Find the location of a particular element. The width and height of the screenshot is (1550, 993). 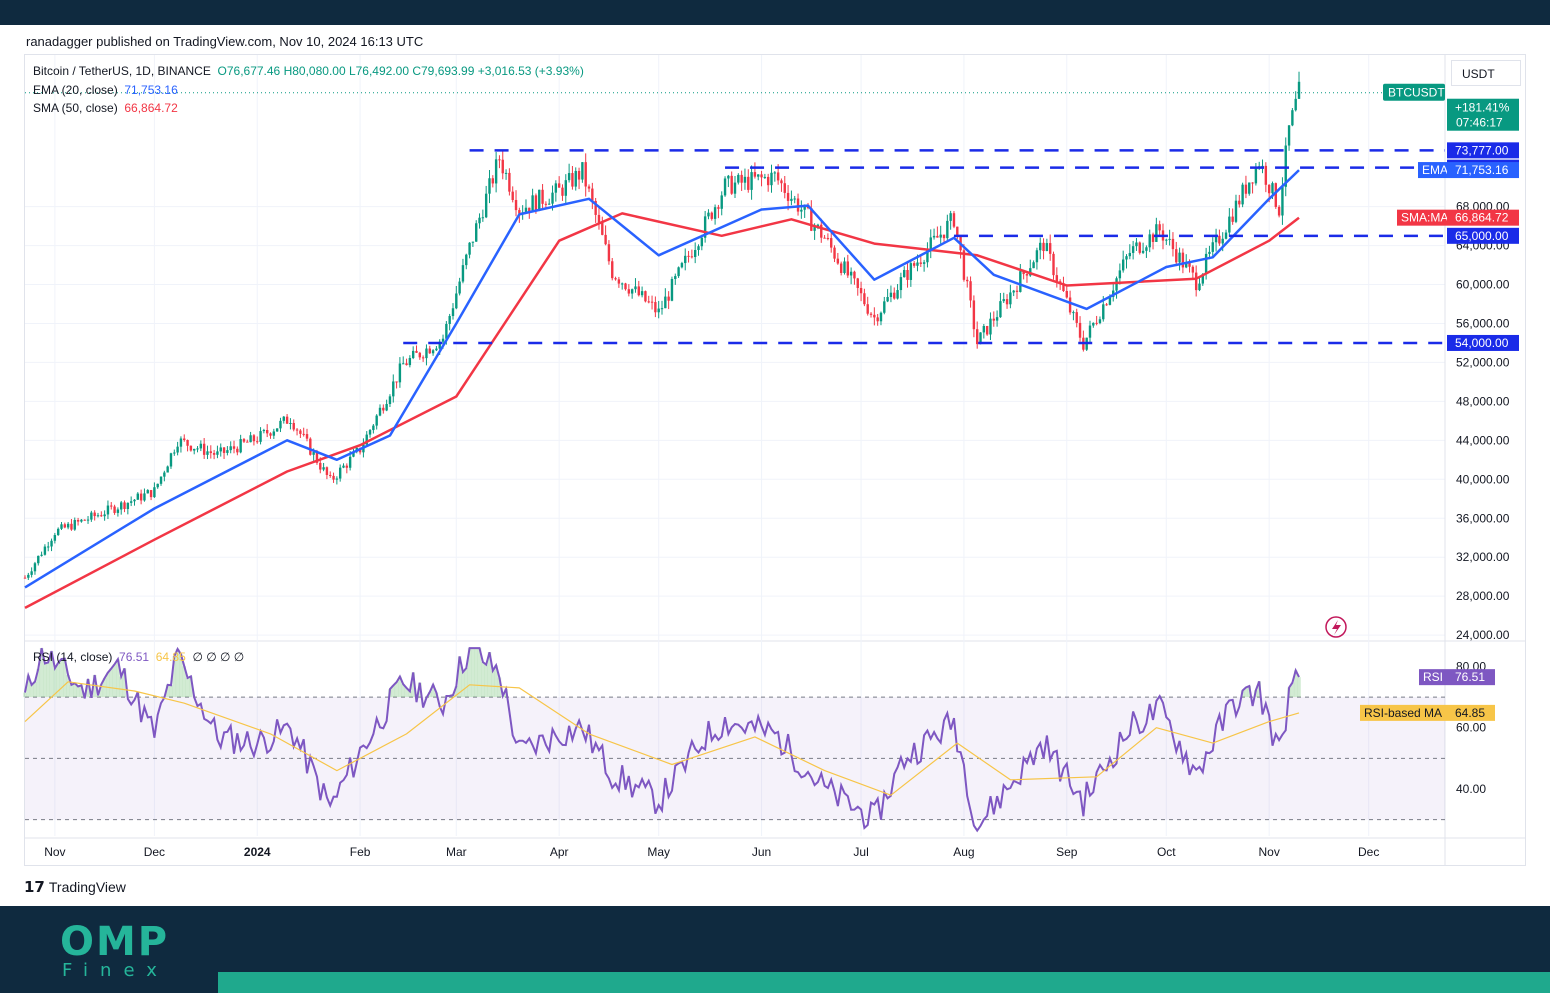

symbol-tag-bg is located at coordinates (1414, 92).